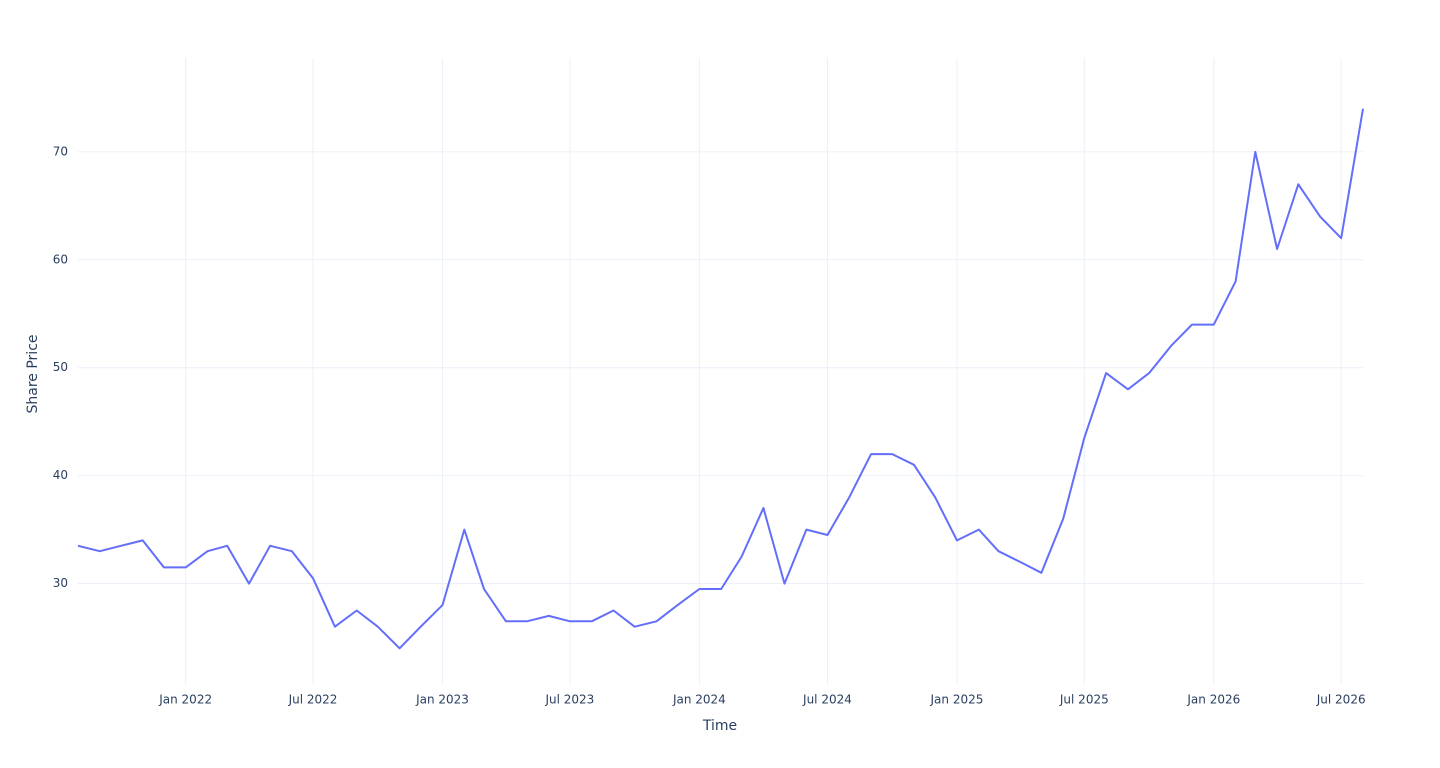 The height and width of the screenshot is (768, 1440). Describe the element at coordinates (60, 583) in the screenshot. I see `y-tick-label: 30` at that location.